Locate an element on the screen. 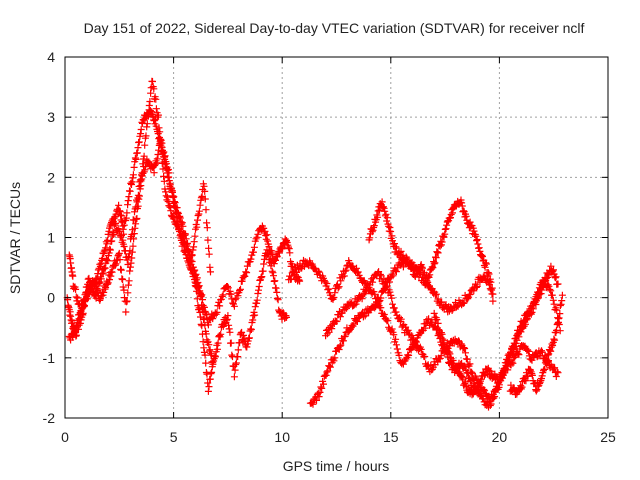 Image resolution: width=640 pixels, height=480 pixels. x-axis-label: GPS time / hours is located at coordinates (336, 466).